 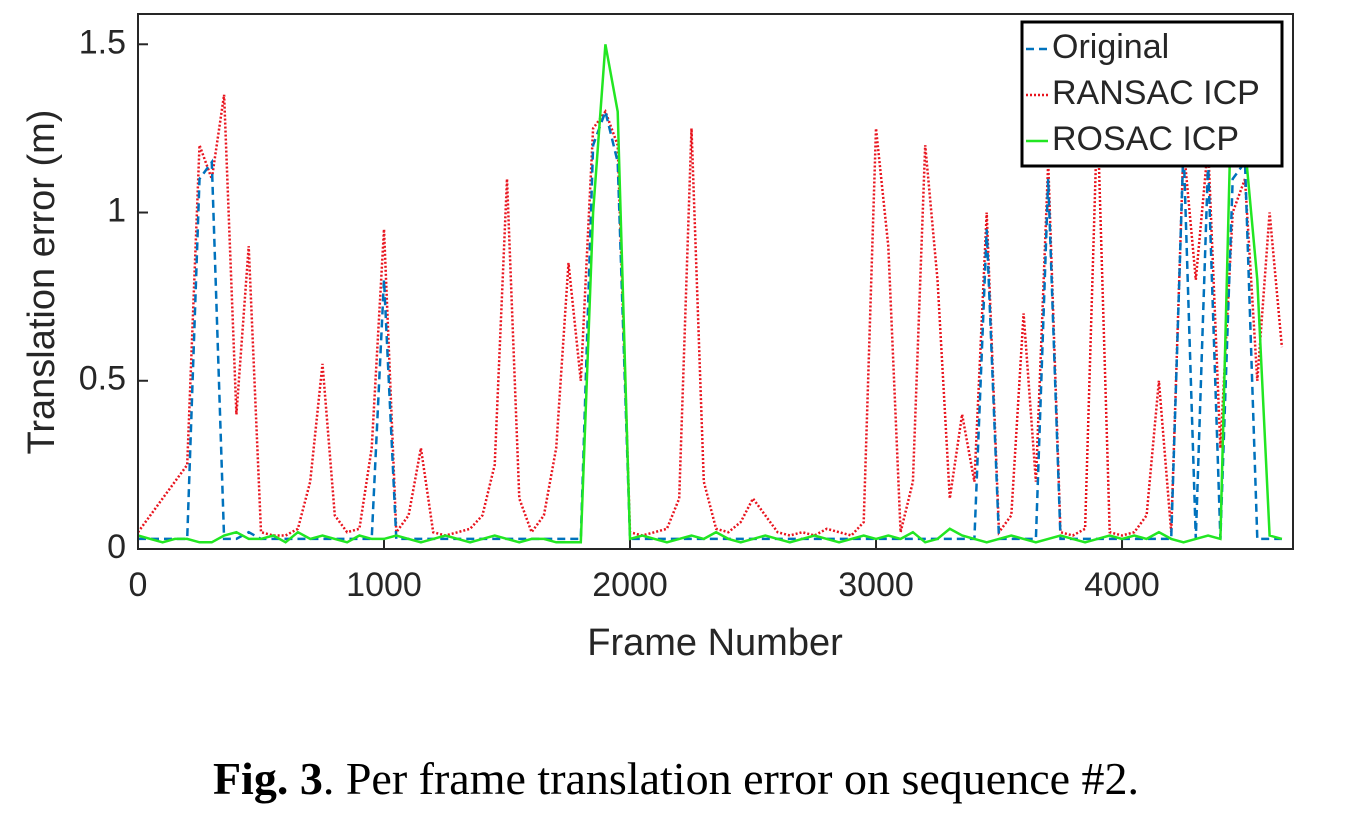 What do you see at coordinates (715, 643) in the screenshot?
I see `x-axis-label: Frame Number` at bounding box center [715, 643].